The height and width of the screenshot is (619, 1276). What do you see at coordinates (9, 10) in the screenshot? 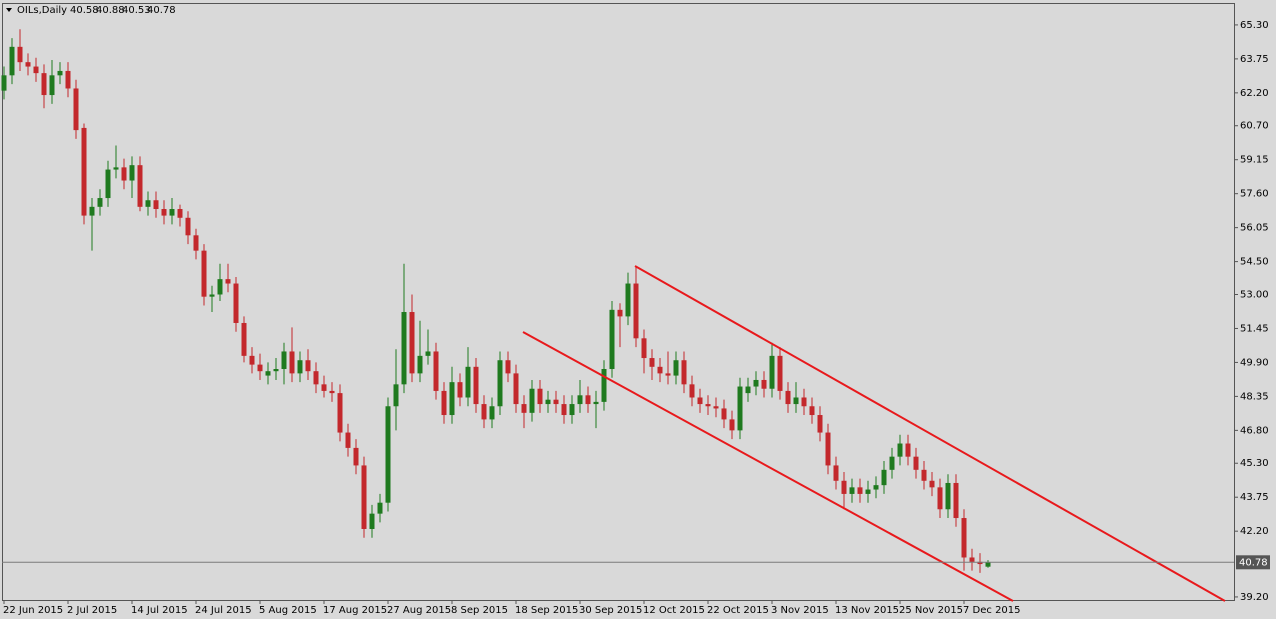
I see `menu-triangle` at bounding box center [9, 10].